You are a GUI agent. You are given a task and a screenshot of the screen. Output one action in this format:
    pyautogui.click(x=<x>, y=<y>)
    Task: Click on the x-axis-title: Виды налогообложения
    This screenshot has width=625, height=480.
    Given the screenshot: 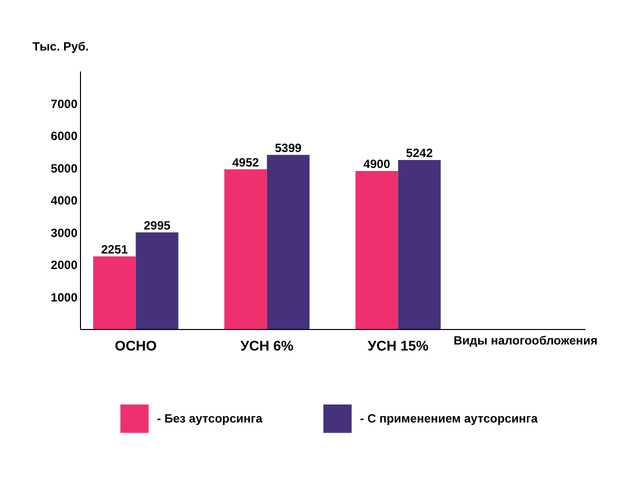 What is the action you would take?
    pyautogui.click(x=526, y=341)
    